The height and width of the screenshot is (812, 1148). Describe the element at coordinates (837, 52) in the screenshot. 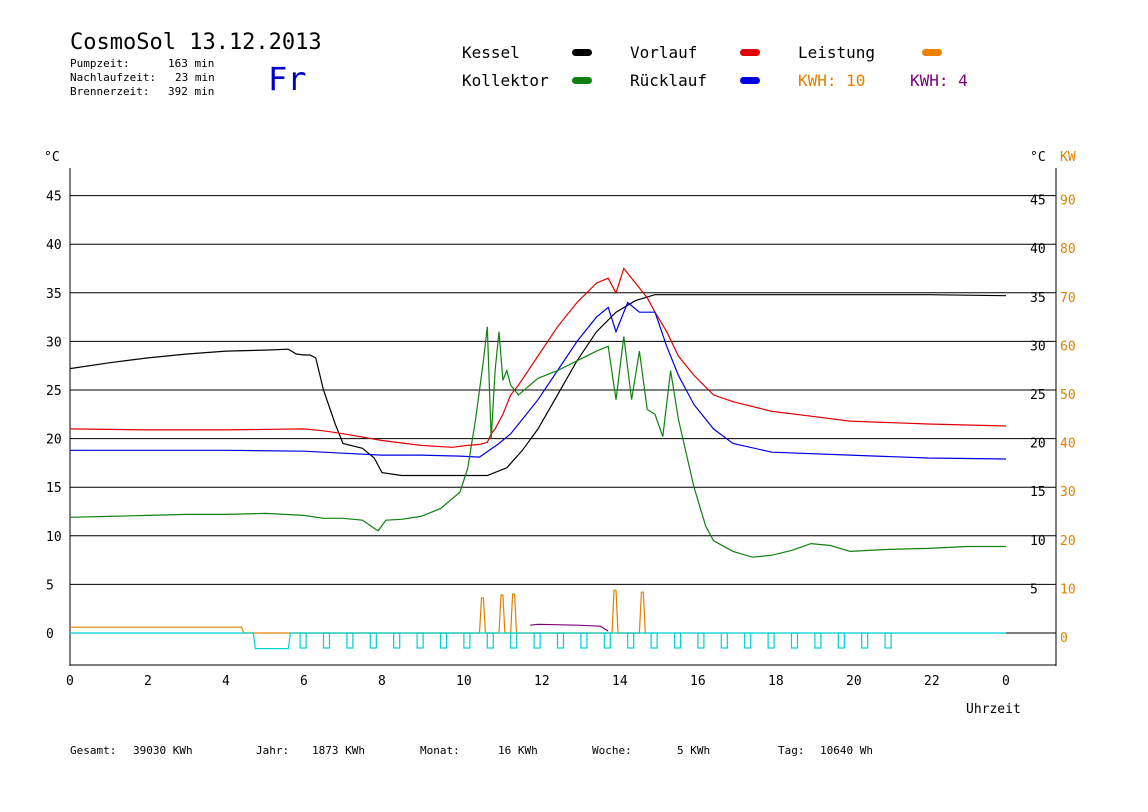

I see `legend-leistung-label: Leistung` at that location.